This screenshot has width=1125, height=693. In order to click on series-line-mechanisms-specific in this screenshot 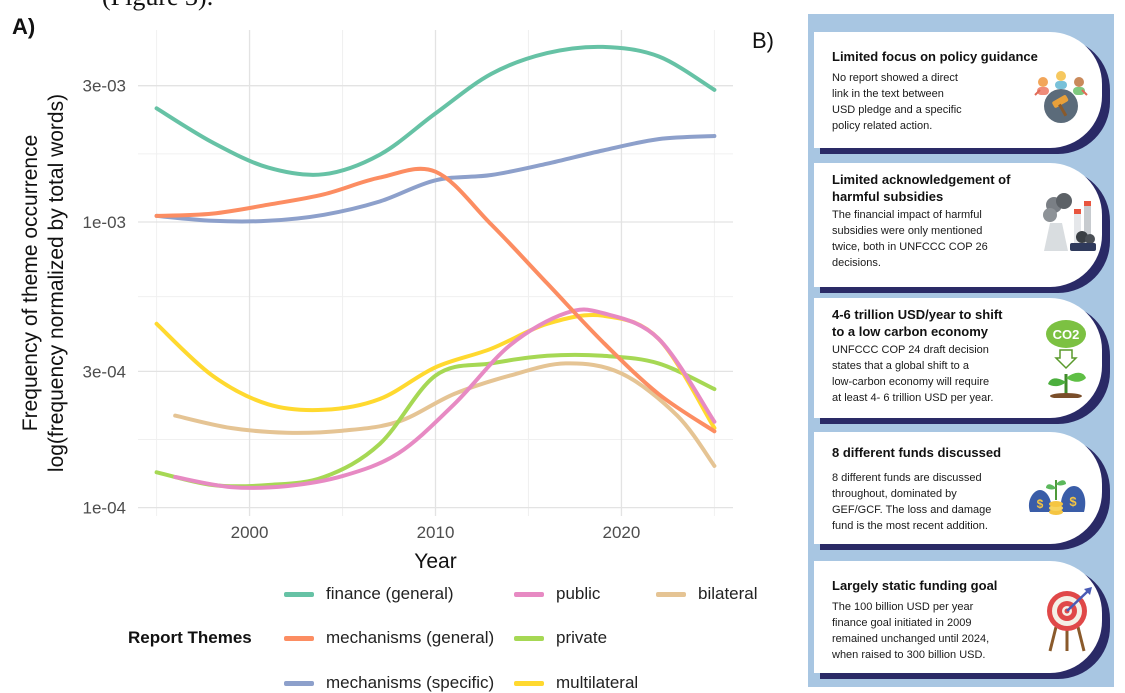, I will do `click(435, 179)`.